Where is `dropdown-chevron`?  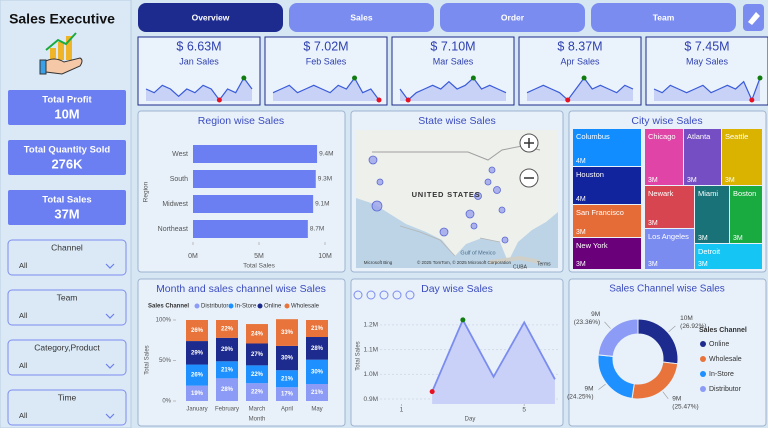 dropdown-chevron is located at coordinates (110, 316).